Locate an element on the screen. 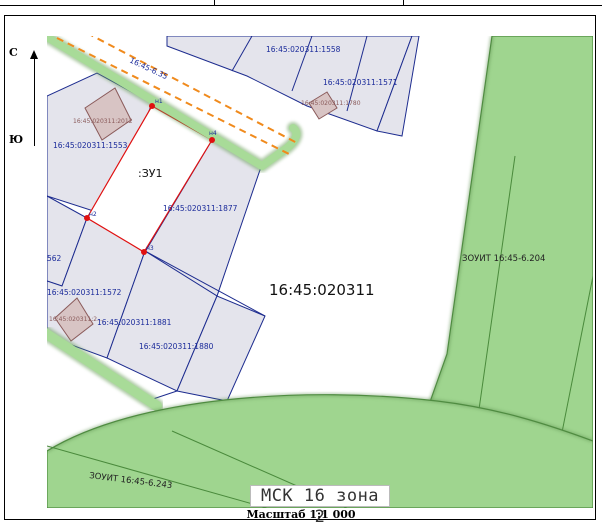 The height and width of the screenshot is (528, 602). label-parcel-1558: 16:45:020311:1558 is located at coordinates (303, 49).